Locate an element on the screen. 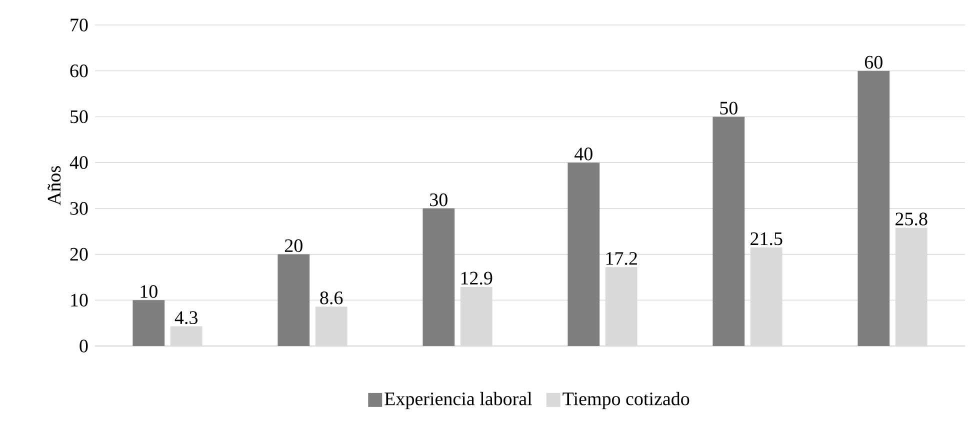 The height and width of the screenshot is (426, 977). data-label: 10 is located at coordinates (149, 291).